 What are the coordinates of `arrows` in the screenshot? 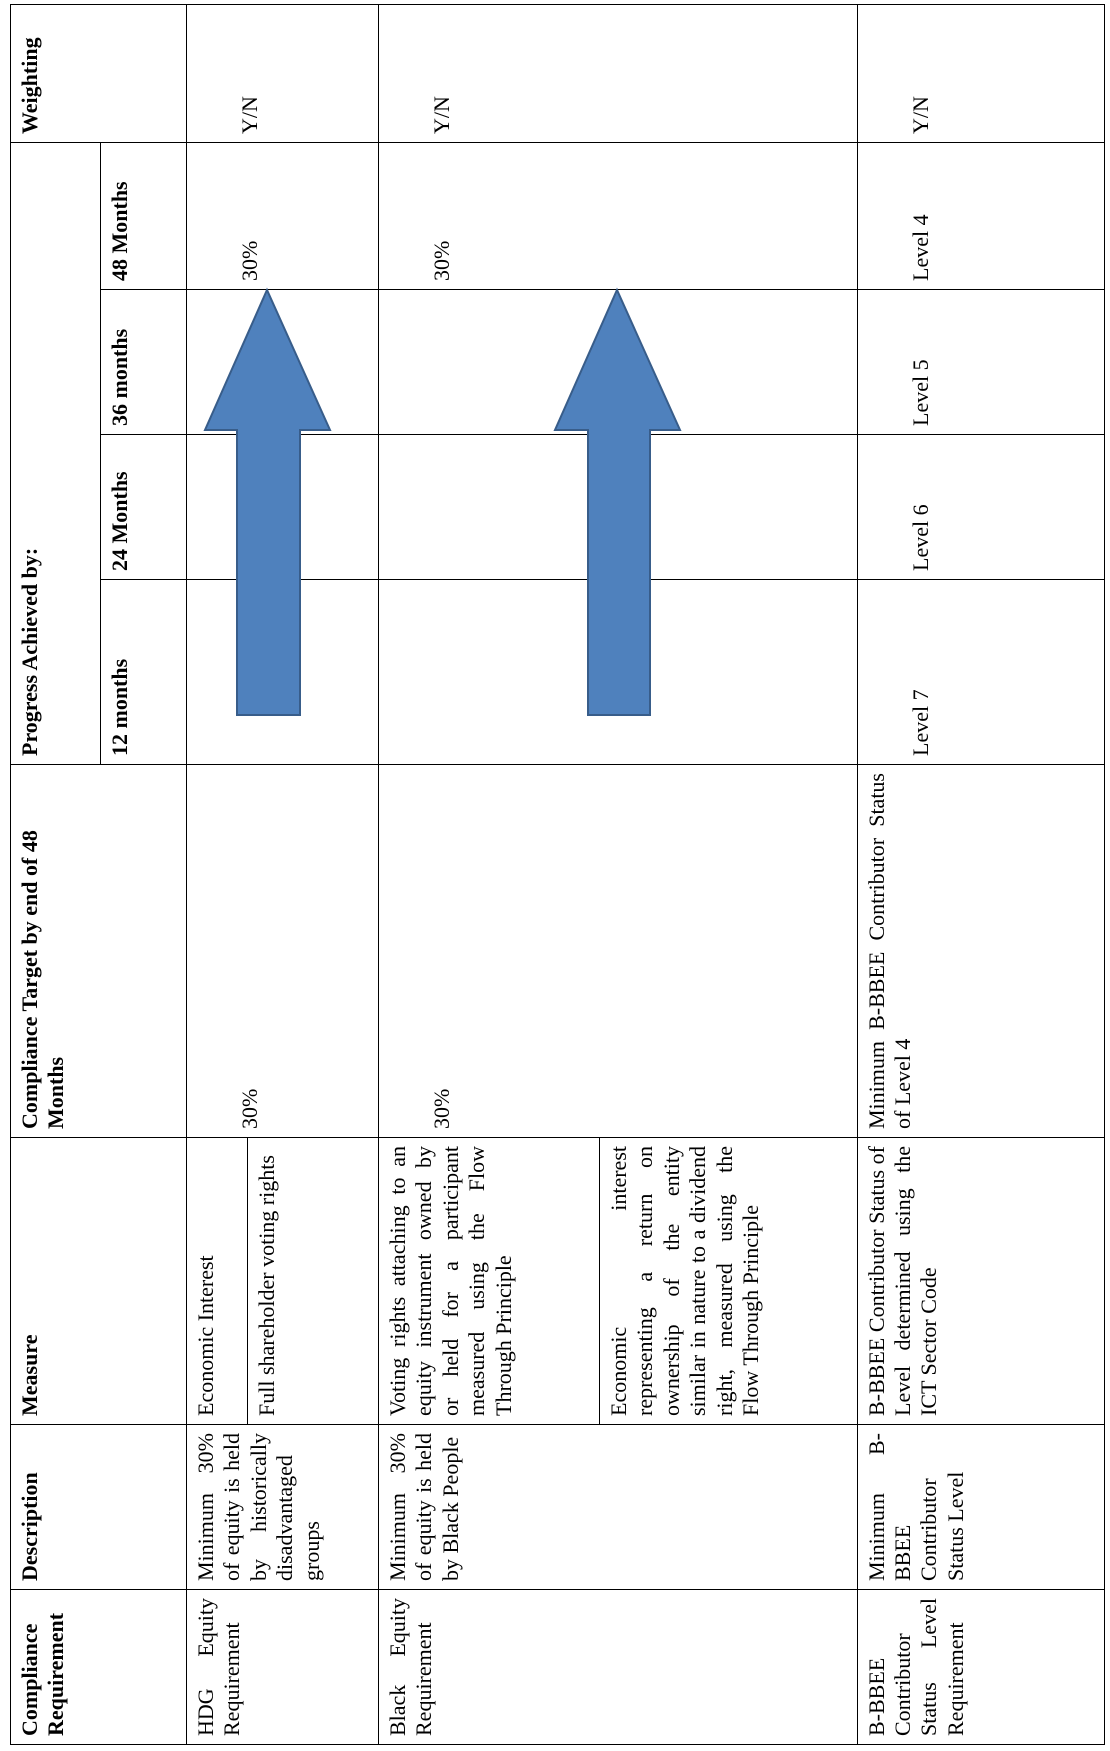 It's located at (442, 501).